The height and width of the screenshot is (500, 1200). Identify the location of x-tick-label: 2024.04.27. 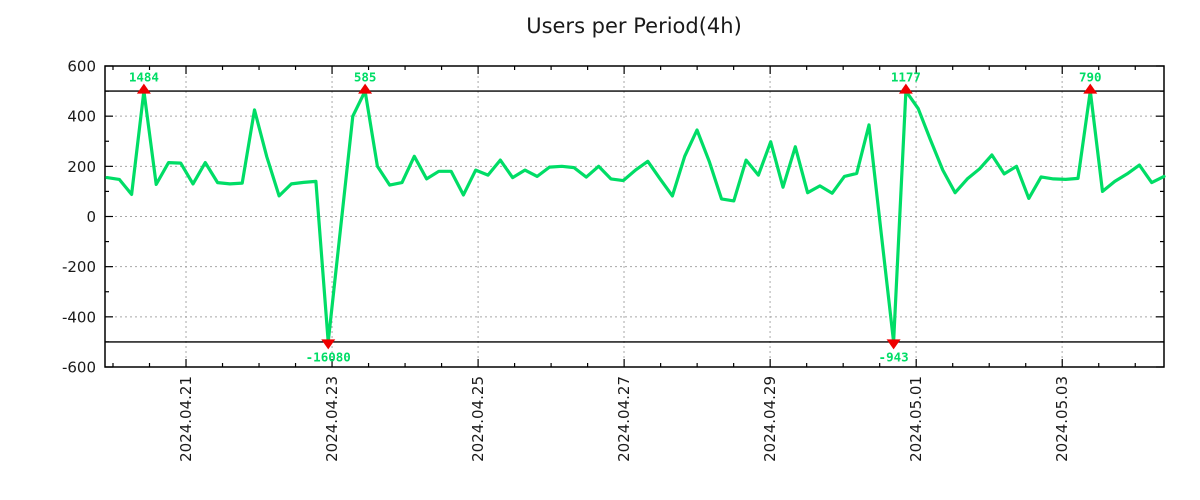
(624, 419).